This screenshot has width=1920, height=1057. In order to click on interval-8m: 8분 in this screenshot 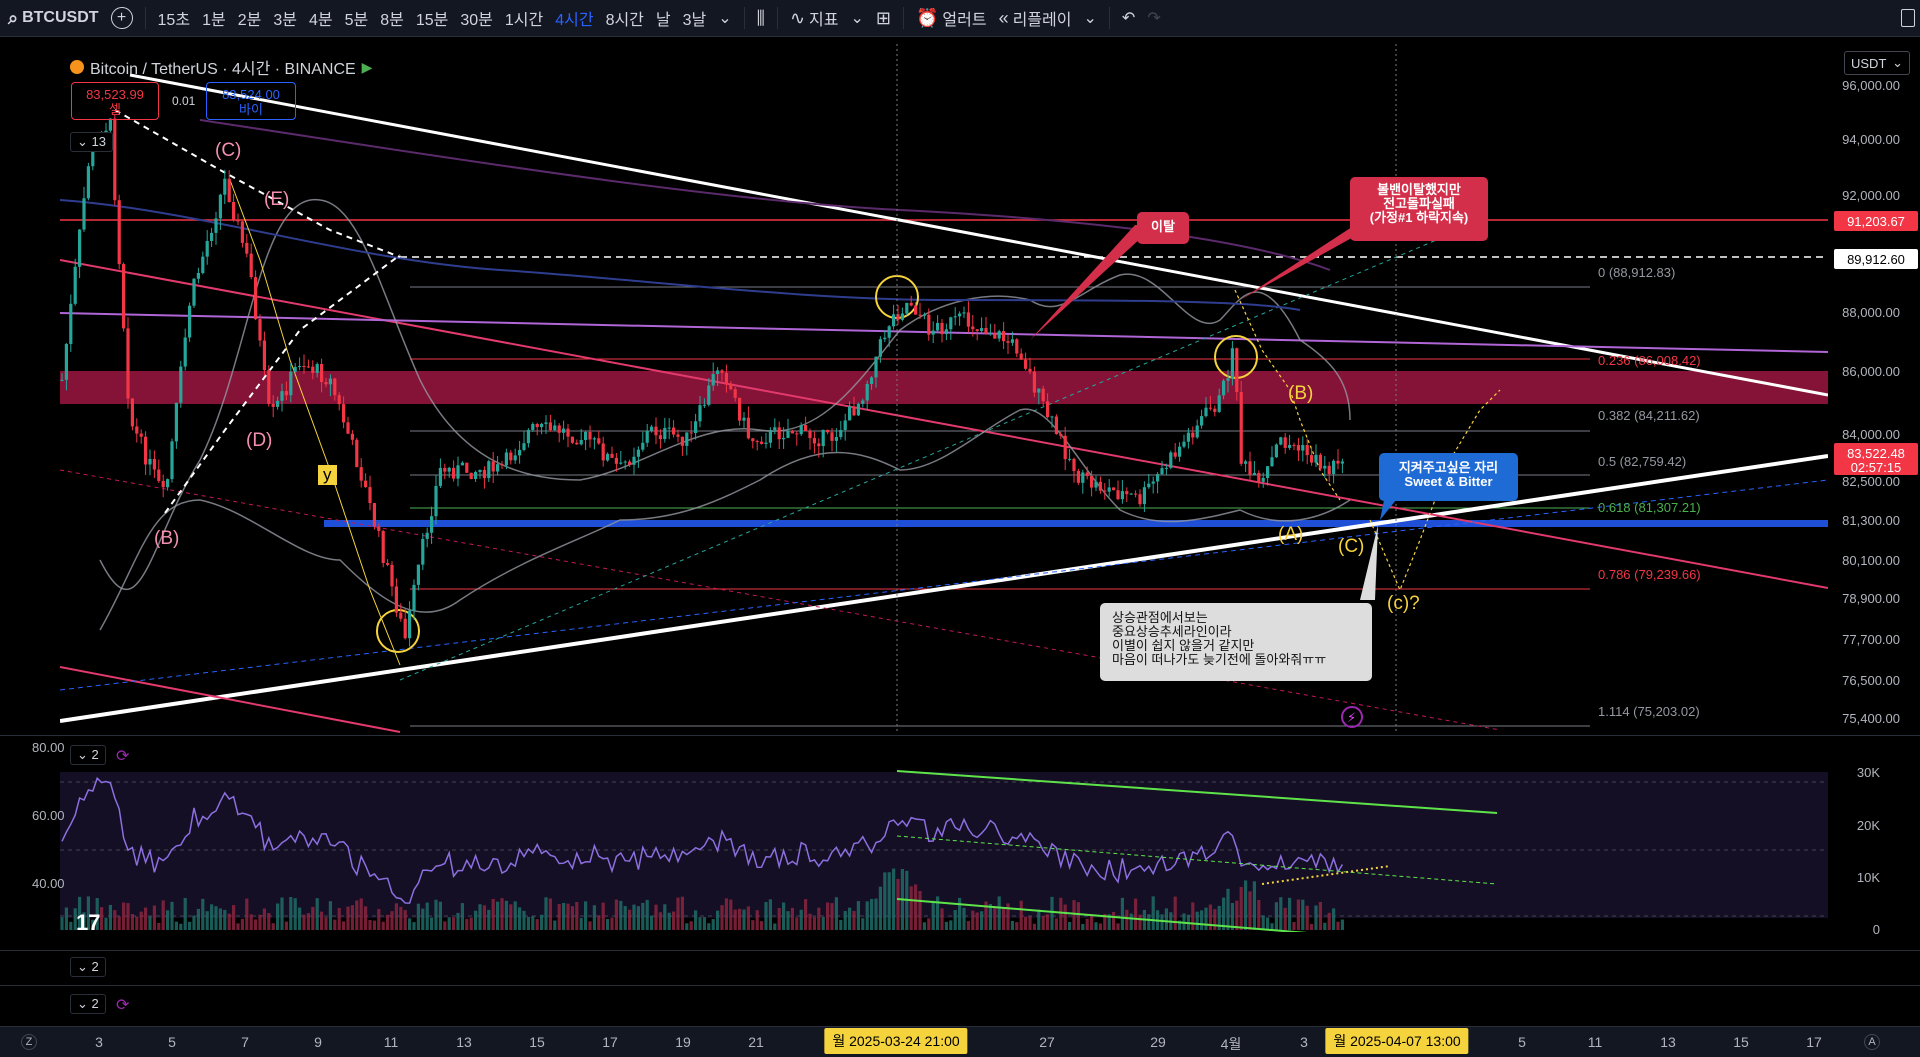, I will do `click(392, 20)`.